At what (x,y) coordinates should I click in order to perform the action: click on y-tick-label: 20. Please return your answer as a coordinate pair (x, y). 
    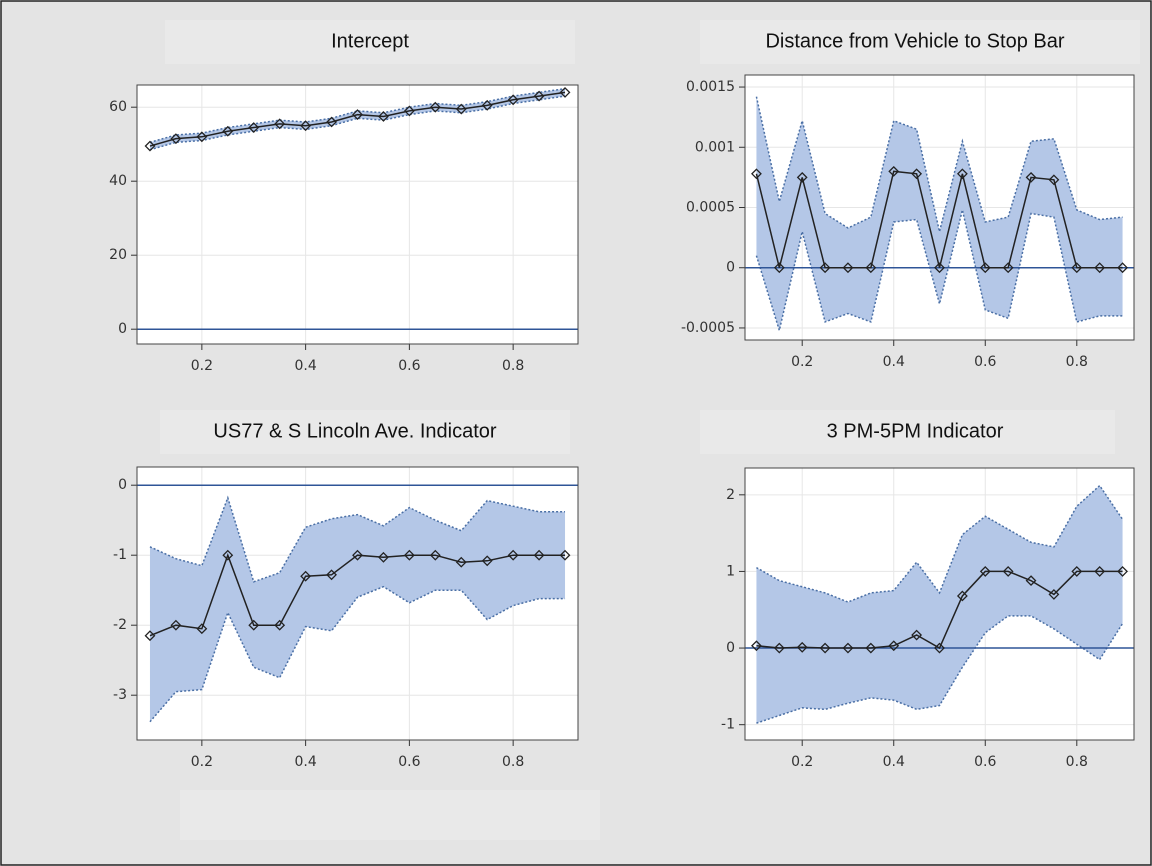
    Looking at the image, I should click on (118, 255).